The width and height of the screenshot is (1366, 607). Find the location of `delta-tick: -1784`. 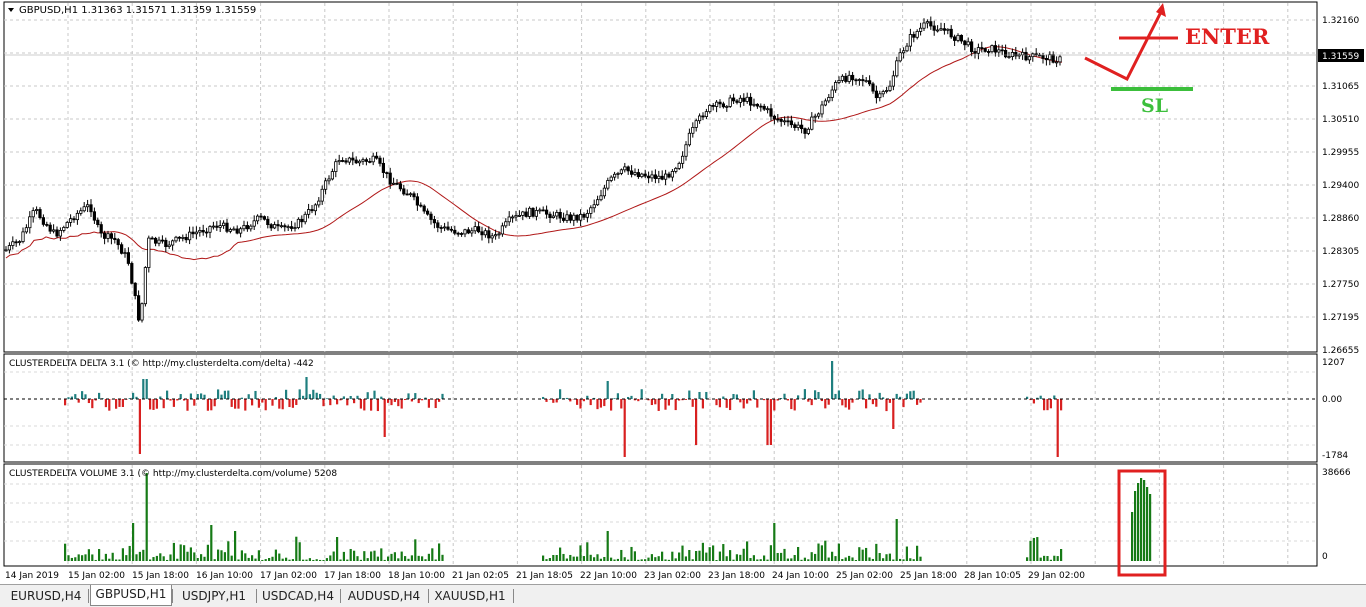

delta-tick: -1784 is located at coordinates (1335, 456).